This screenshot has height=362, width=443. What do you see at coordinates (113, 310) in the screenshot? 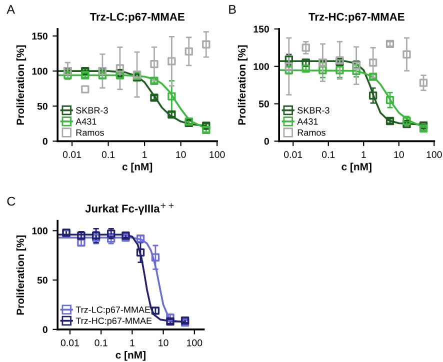
I see `legend-label: Trz-LC:p67-MMAE` at bounding box center [113, 310].